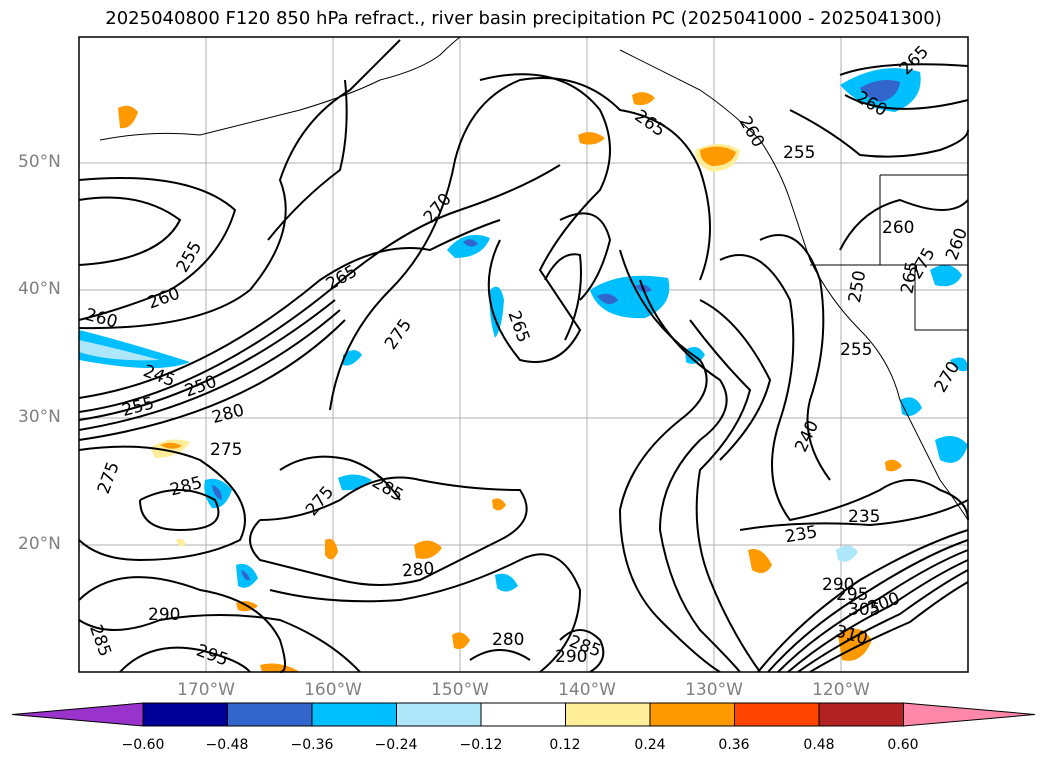  I want to click on colorbar-tick-label: −0.36, so click(312, 745).